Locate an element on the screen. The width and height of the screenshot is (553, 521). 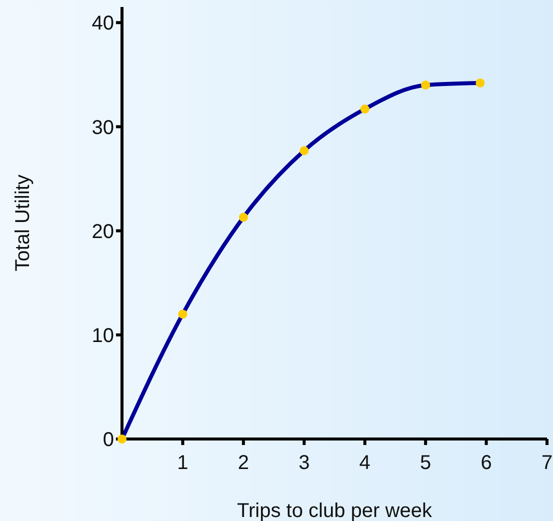
x-axis-title: Trips to club per week is located at coordinates (335, 510).